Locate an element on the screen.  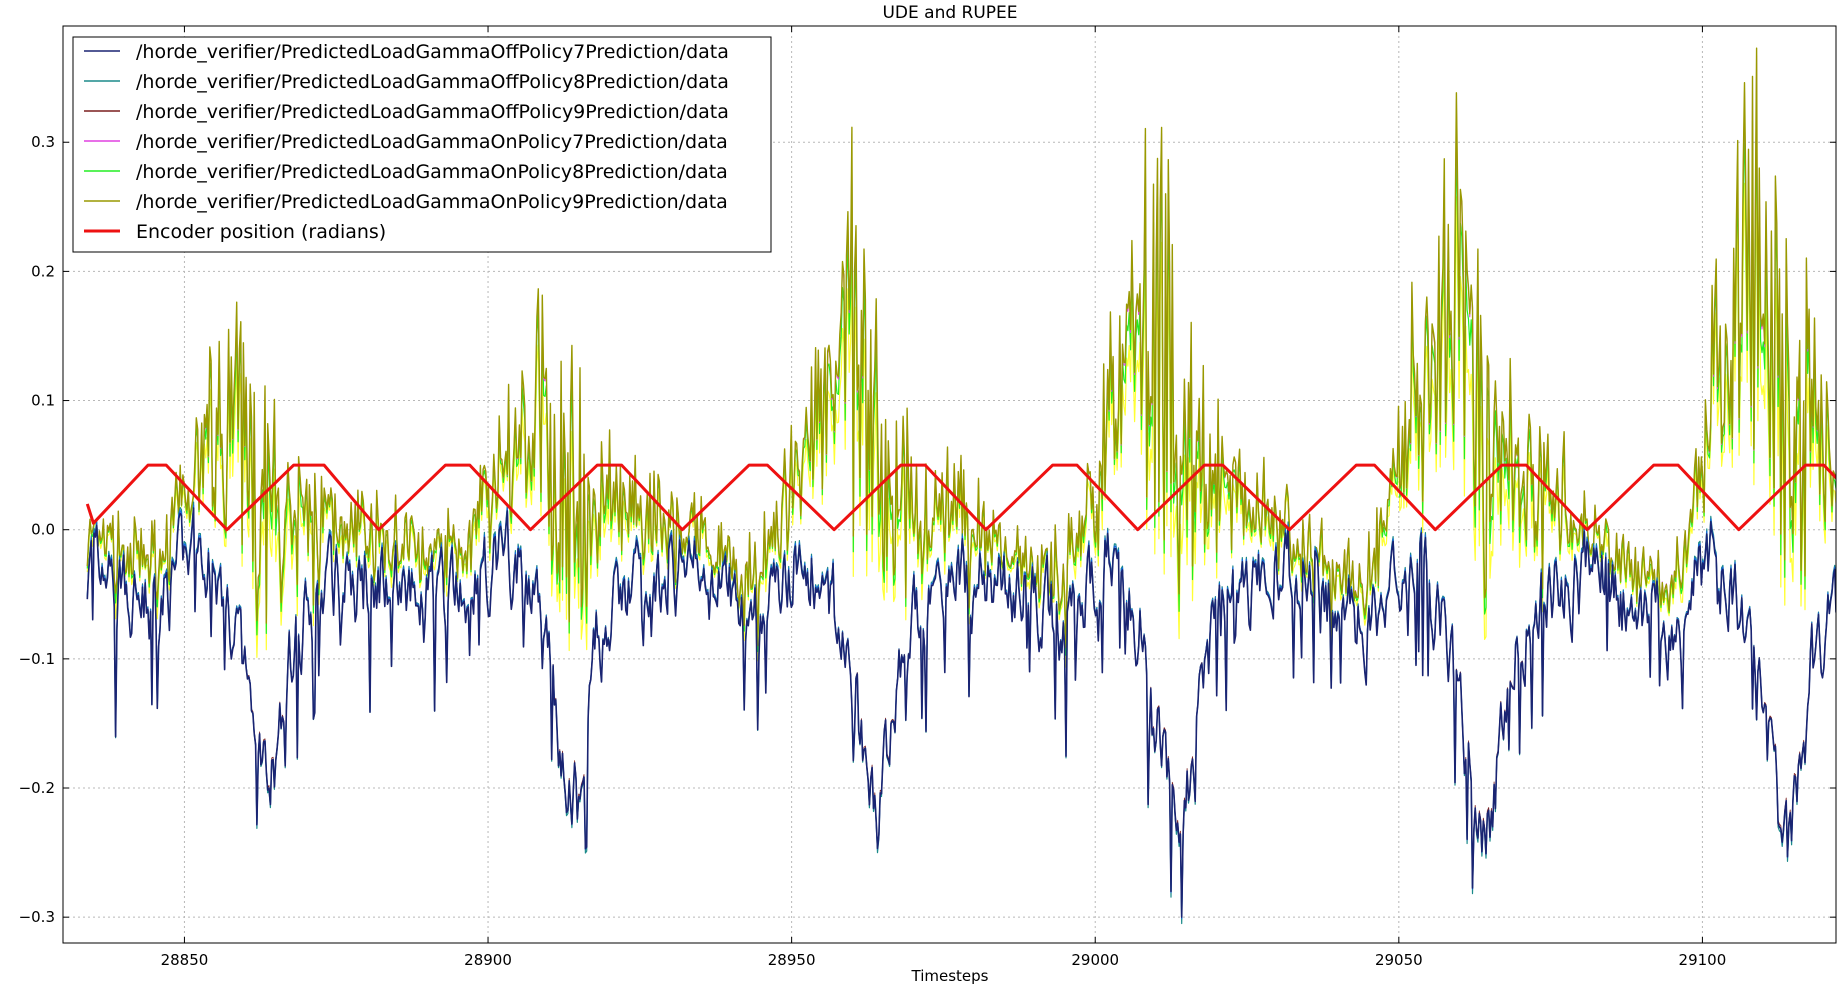
series-encoder-position-line is located at coordinates (960, 497).